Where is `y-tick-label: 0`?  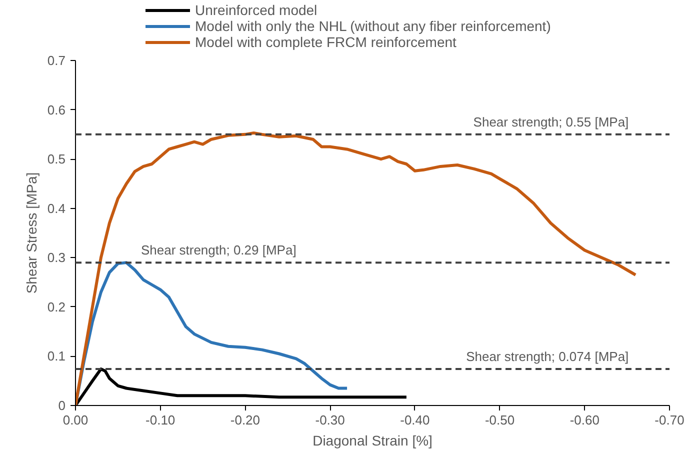 y-tick-label: 0 is located at coordinates (62, 405).